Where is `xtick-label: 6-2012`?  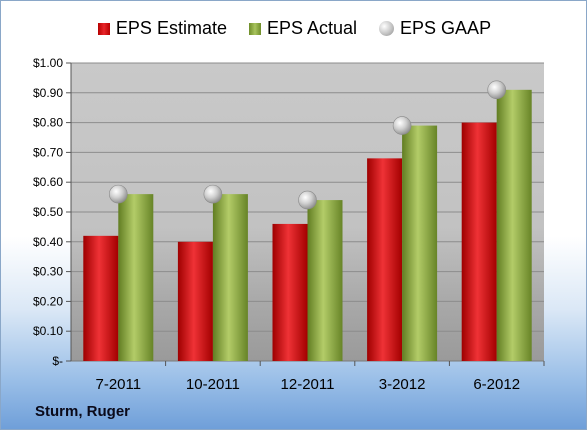
xtick-label: 6-2012 is located at coordinates (496, 384).